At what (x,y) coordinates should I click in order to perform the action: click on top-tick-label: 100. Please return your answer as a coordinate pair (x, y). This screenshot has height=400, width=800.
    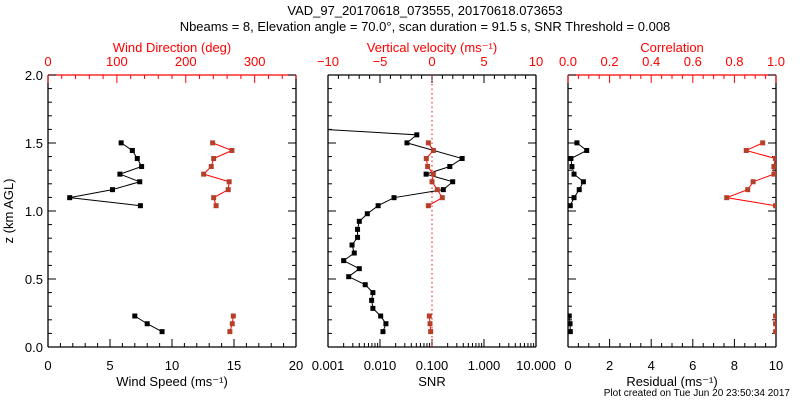
    Looking at the image, I should click on (117, 61).